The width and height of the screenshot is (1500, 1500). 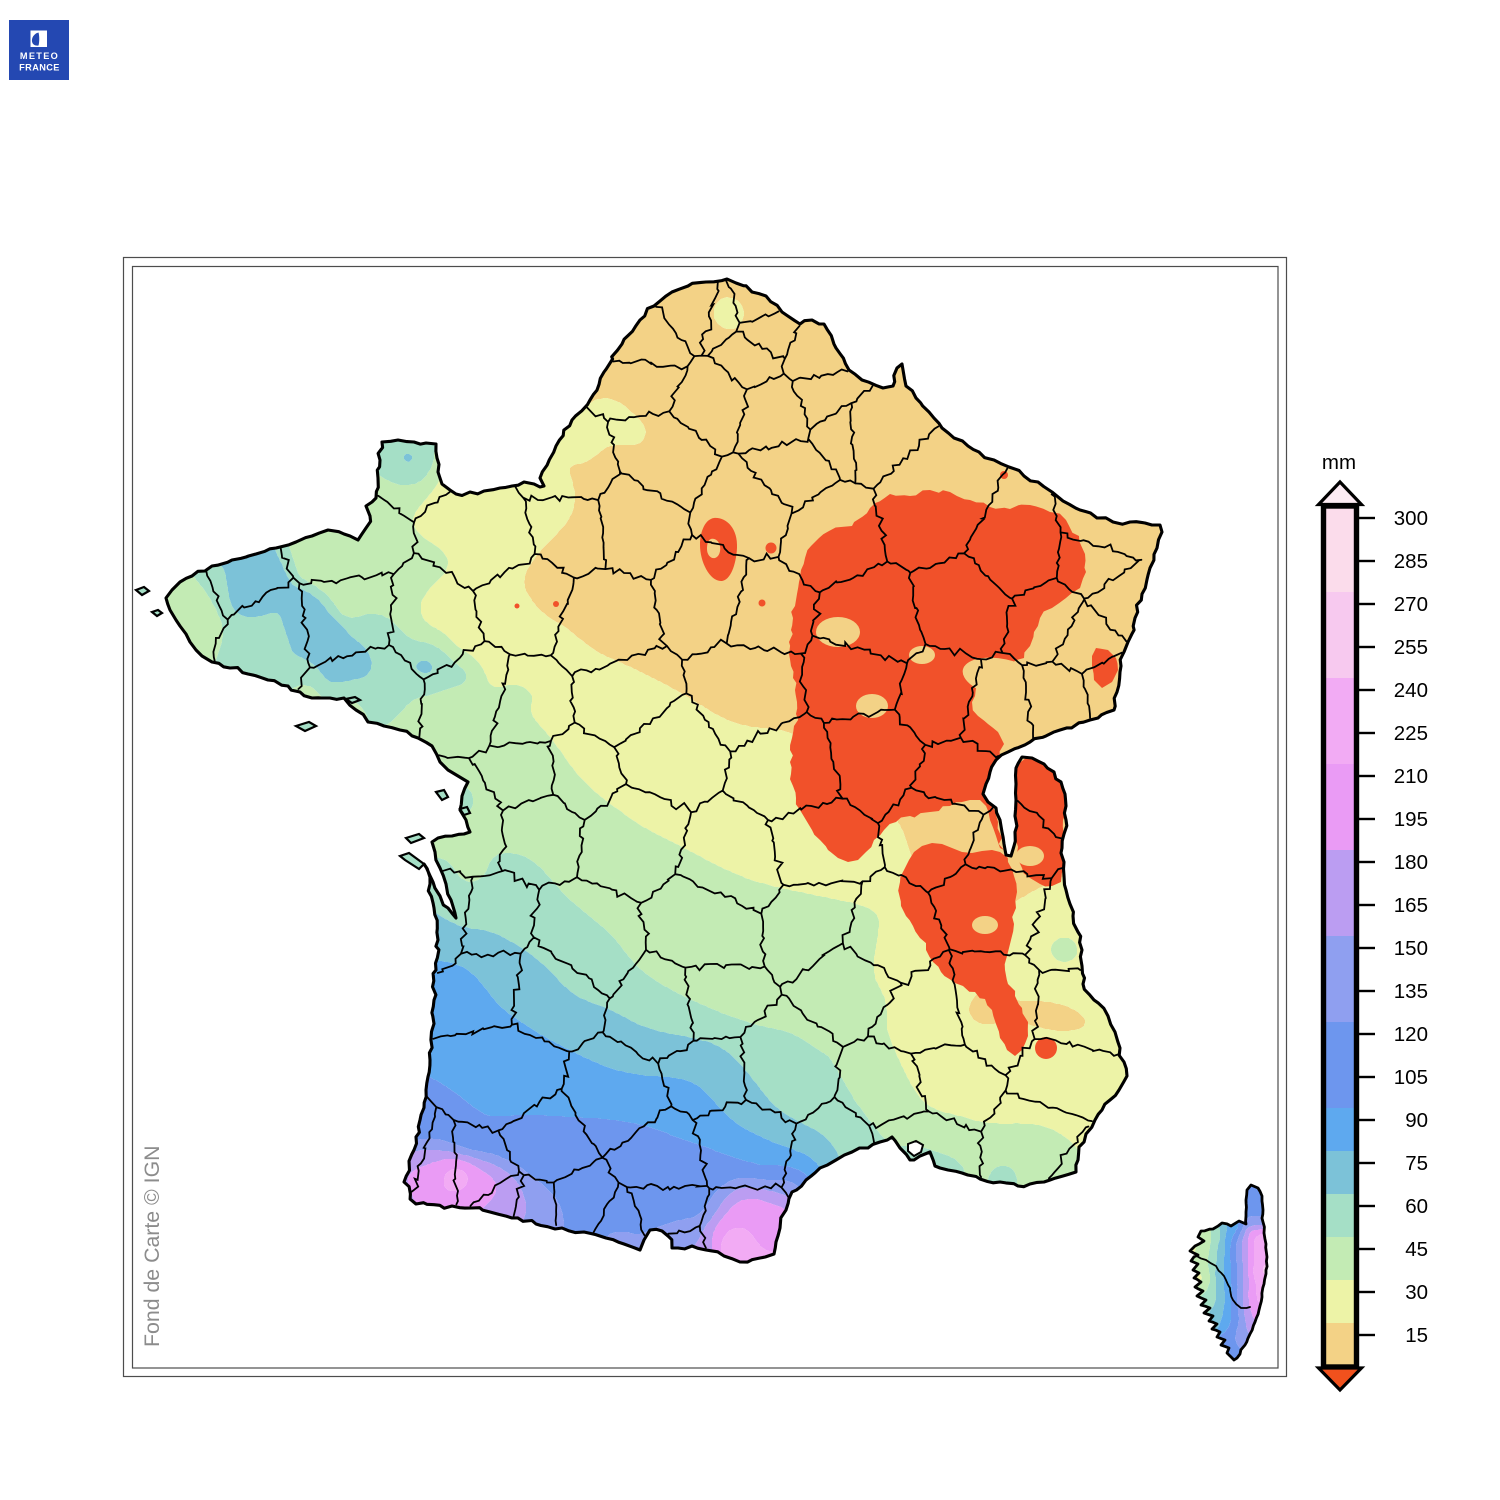 What do you see at coordinates (1411, 690) in the screenshot?
I see `svg-text: 240` at bounding box center [1411, 690].